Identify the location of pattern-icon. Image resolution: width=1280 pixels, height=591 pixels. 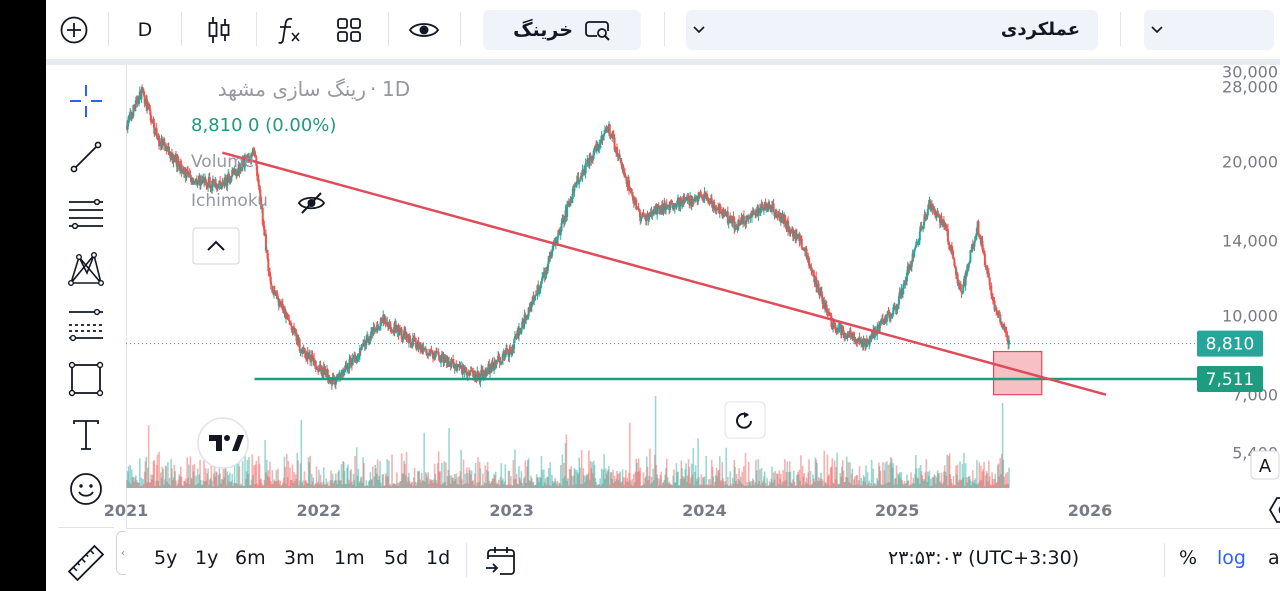
(86, 269).